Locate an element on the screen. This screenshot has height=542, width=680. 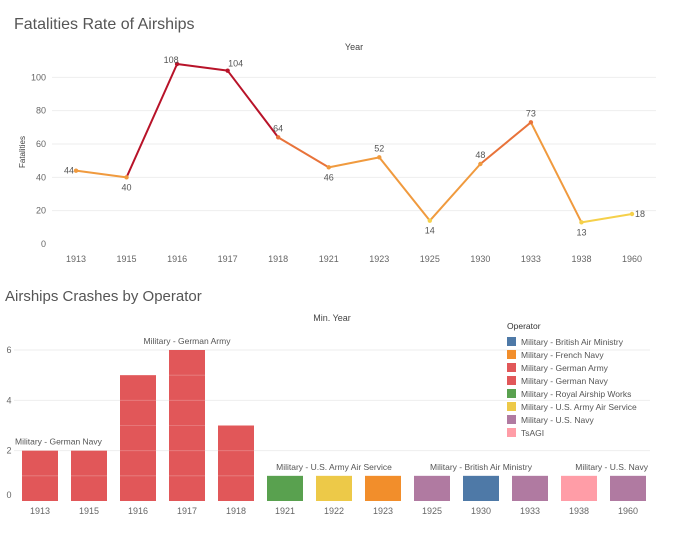
line-chart-x-tick: 1930 is located at coordinates (480, 259).